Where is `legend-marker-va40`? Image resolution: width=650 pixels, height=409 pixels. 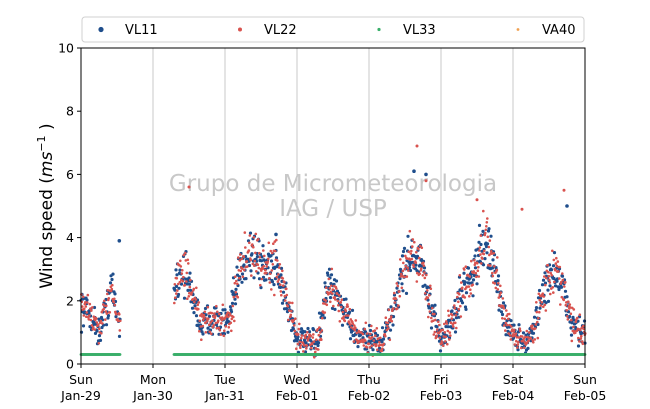
legend-marker-va40 is located at coordinates (518, 29).